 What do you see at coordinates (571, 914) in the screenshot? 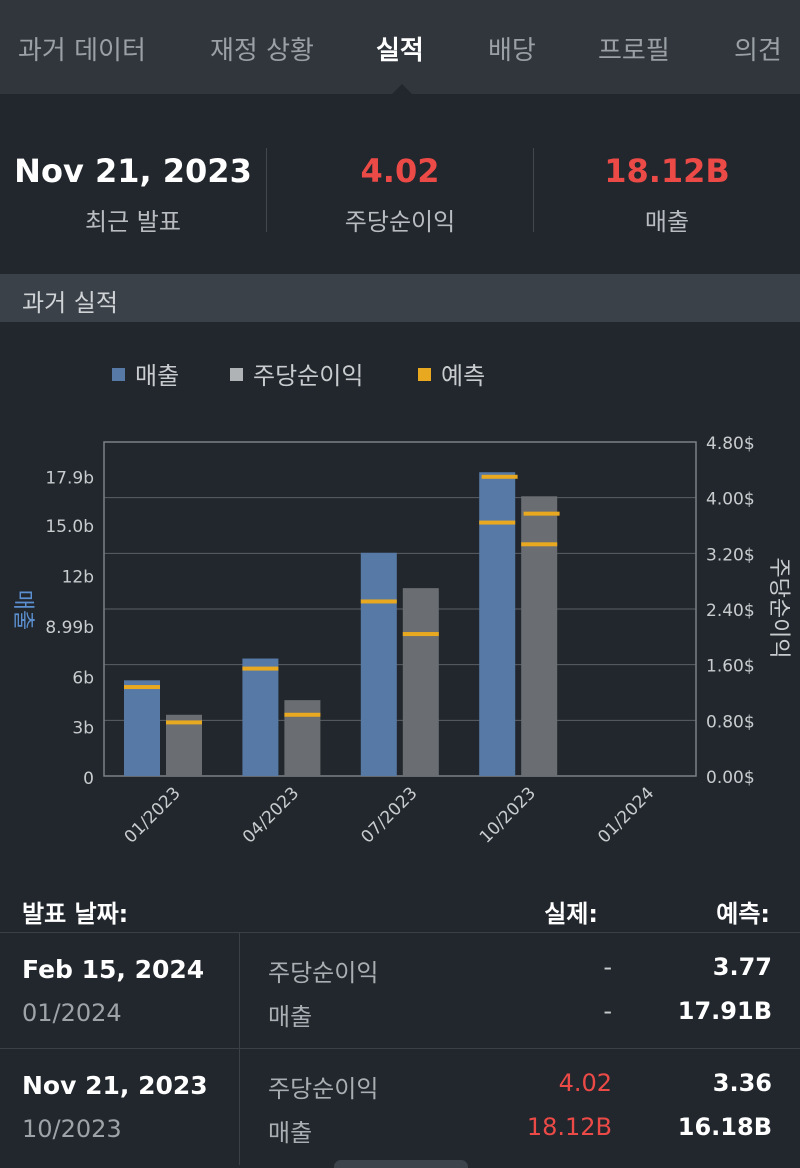
I see `header-actual: 실제:` at bounding box center [571, 914].